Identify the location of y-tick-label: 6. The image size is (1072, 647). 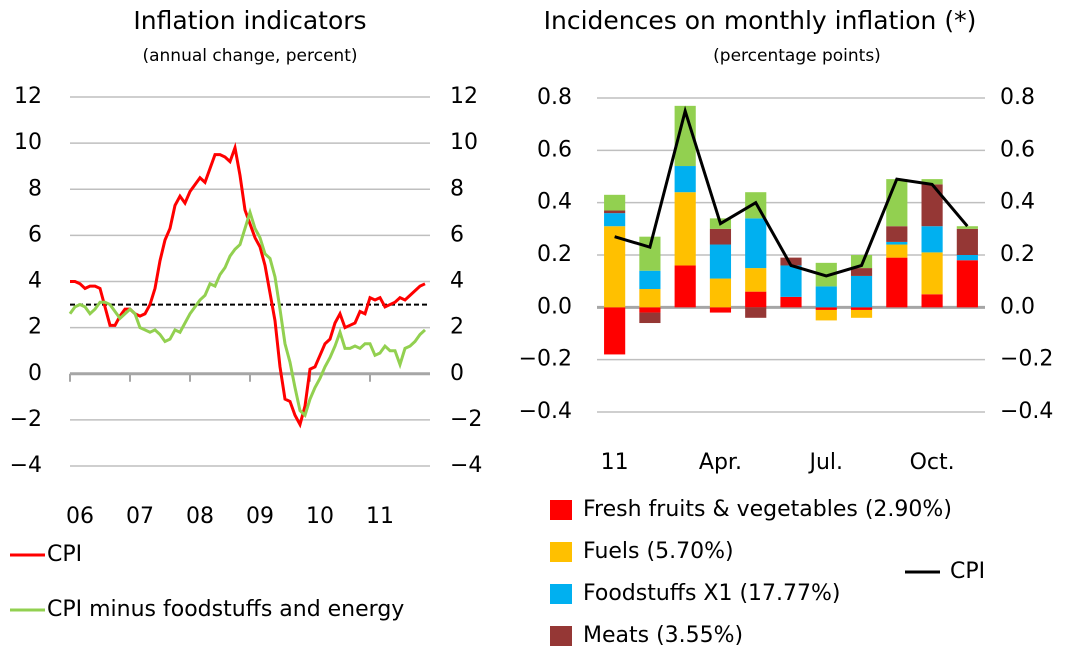
(35, 234).